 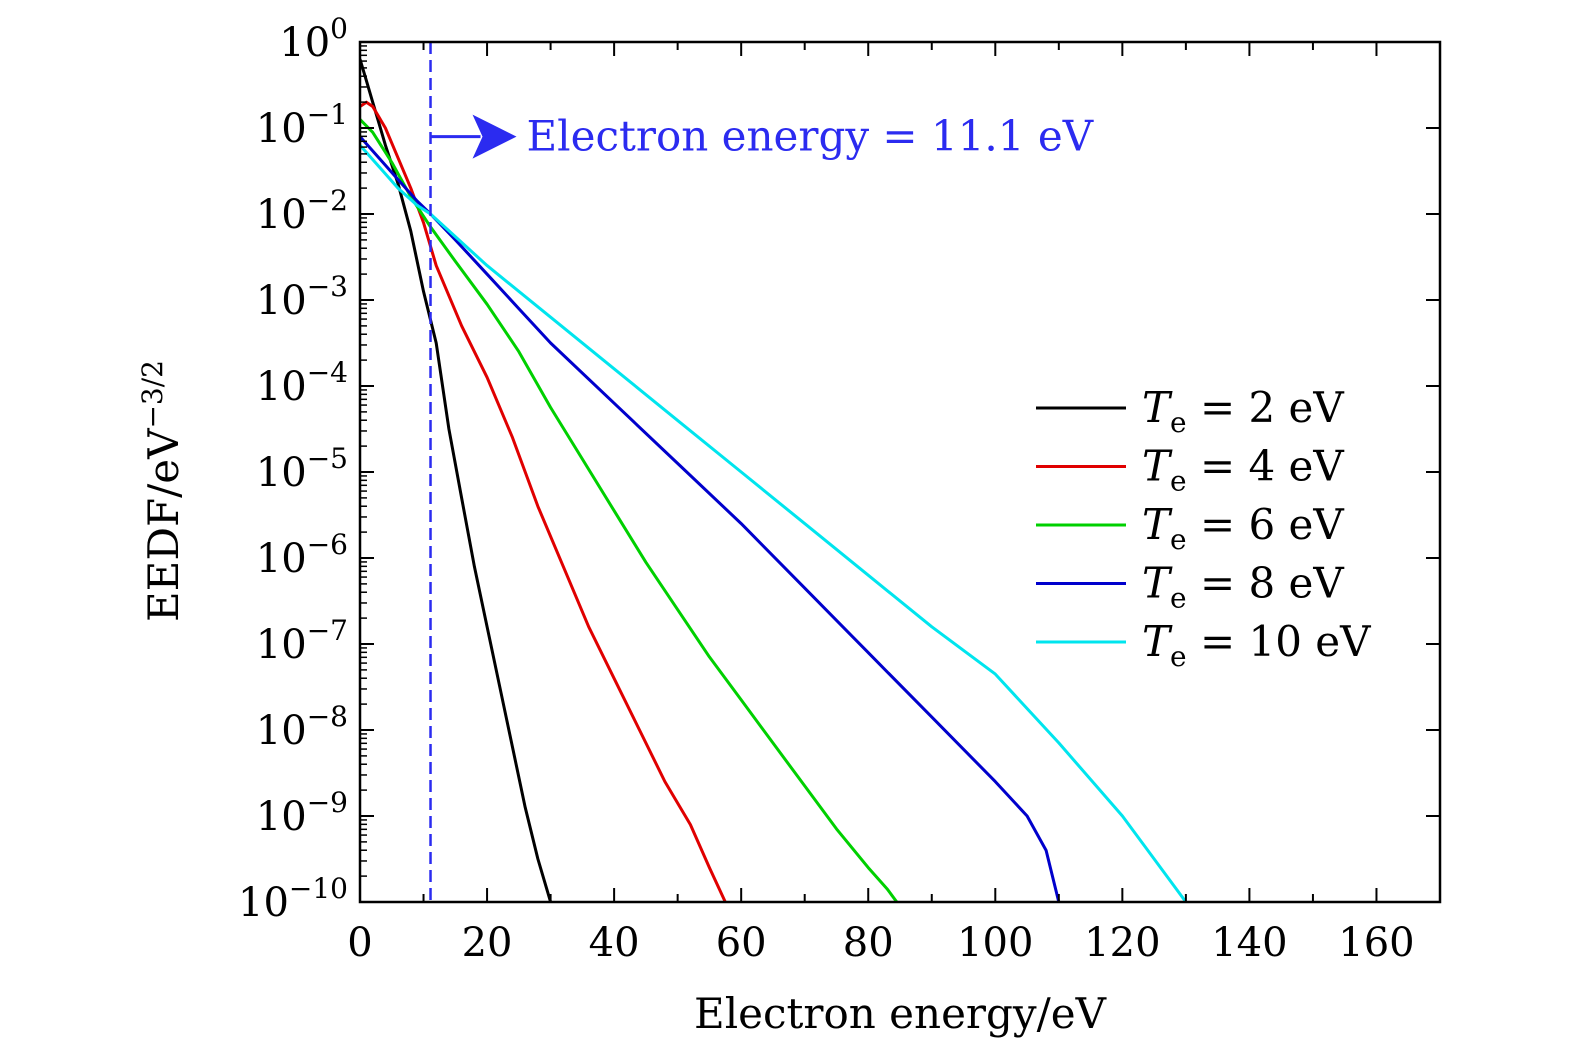 I want to click on legend-value: = 2 eV, so click(x=1266, y=407).